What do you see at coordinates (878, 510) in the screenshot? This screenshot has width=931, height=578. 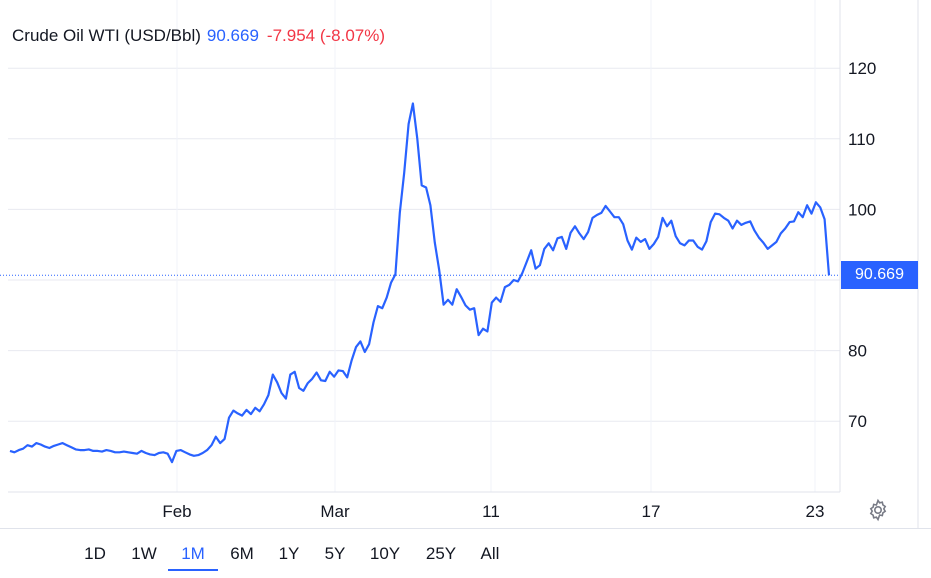 I see `gear-icon` at bounding box center [878, 510].